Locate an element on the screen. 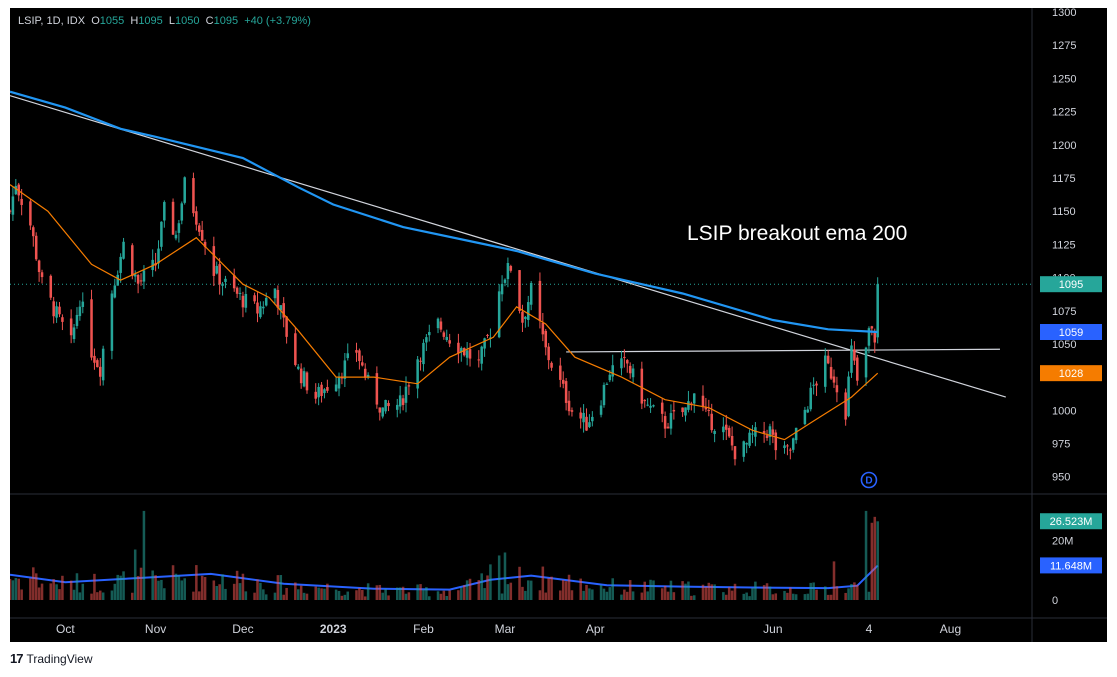 This screenshot has height=677, width=1117. tradingview-watermark: 17 TradingView is located at coordinates (51, 658).